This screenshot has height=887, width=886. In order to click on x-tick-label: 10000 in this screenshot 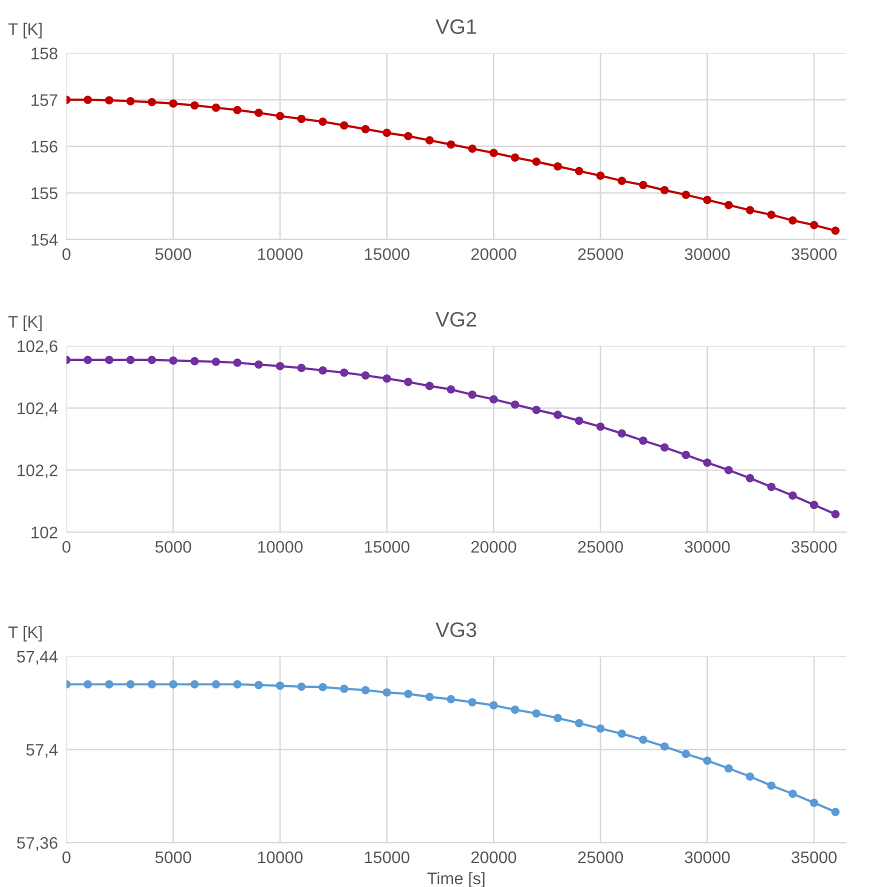, I will do `click(280, 857)`.